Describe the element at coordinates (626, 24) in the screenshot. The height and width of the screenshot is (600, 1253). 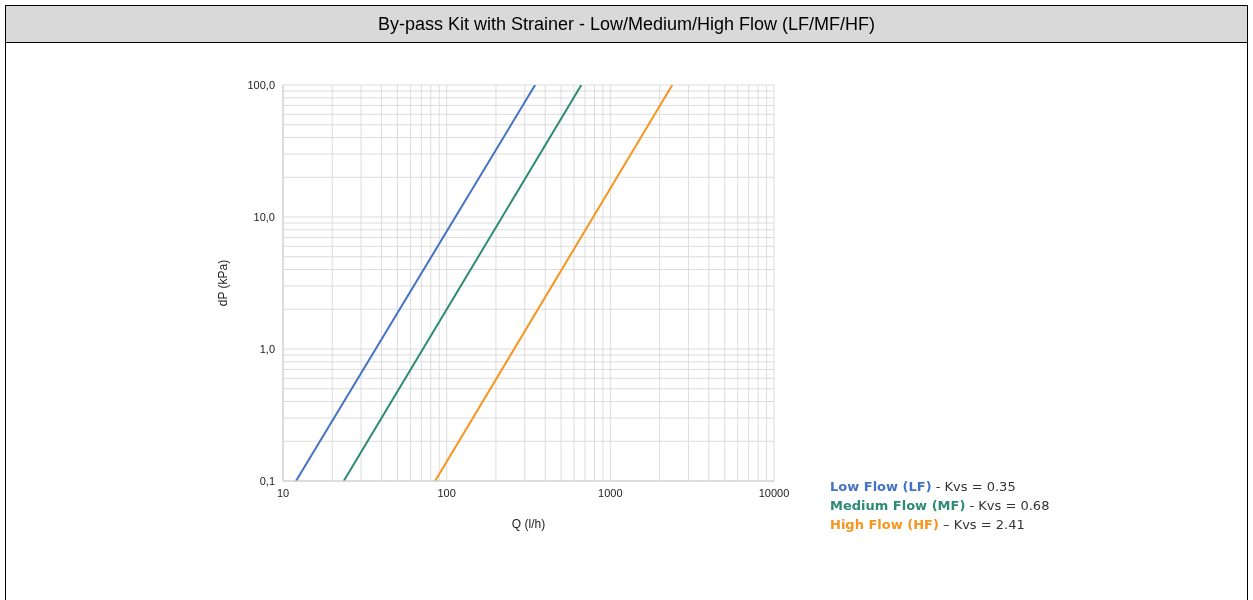
I see `chart-title: By-pass Kit with Strainer - Low/Medium/High Flow (LF/MF/HF)` at that location.